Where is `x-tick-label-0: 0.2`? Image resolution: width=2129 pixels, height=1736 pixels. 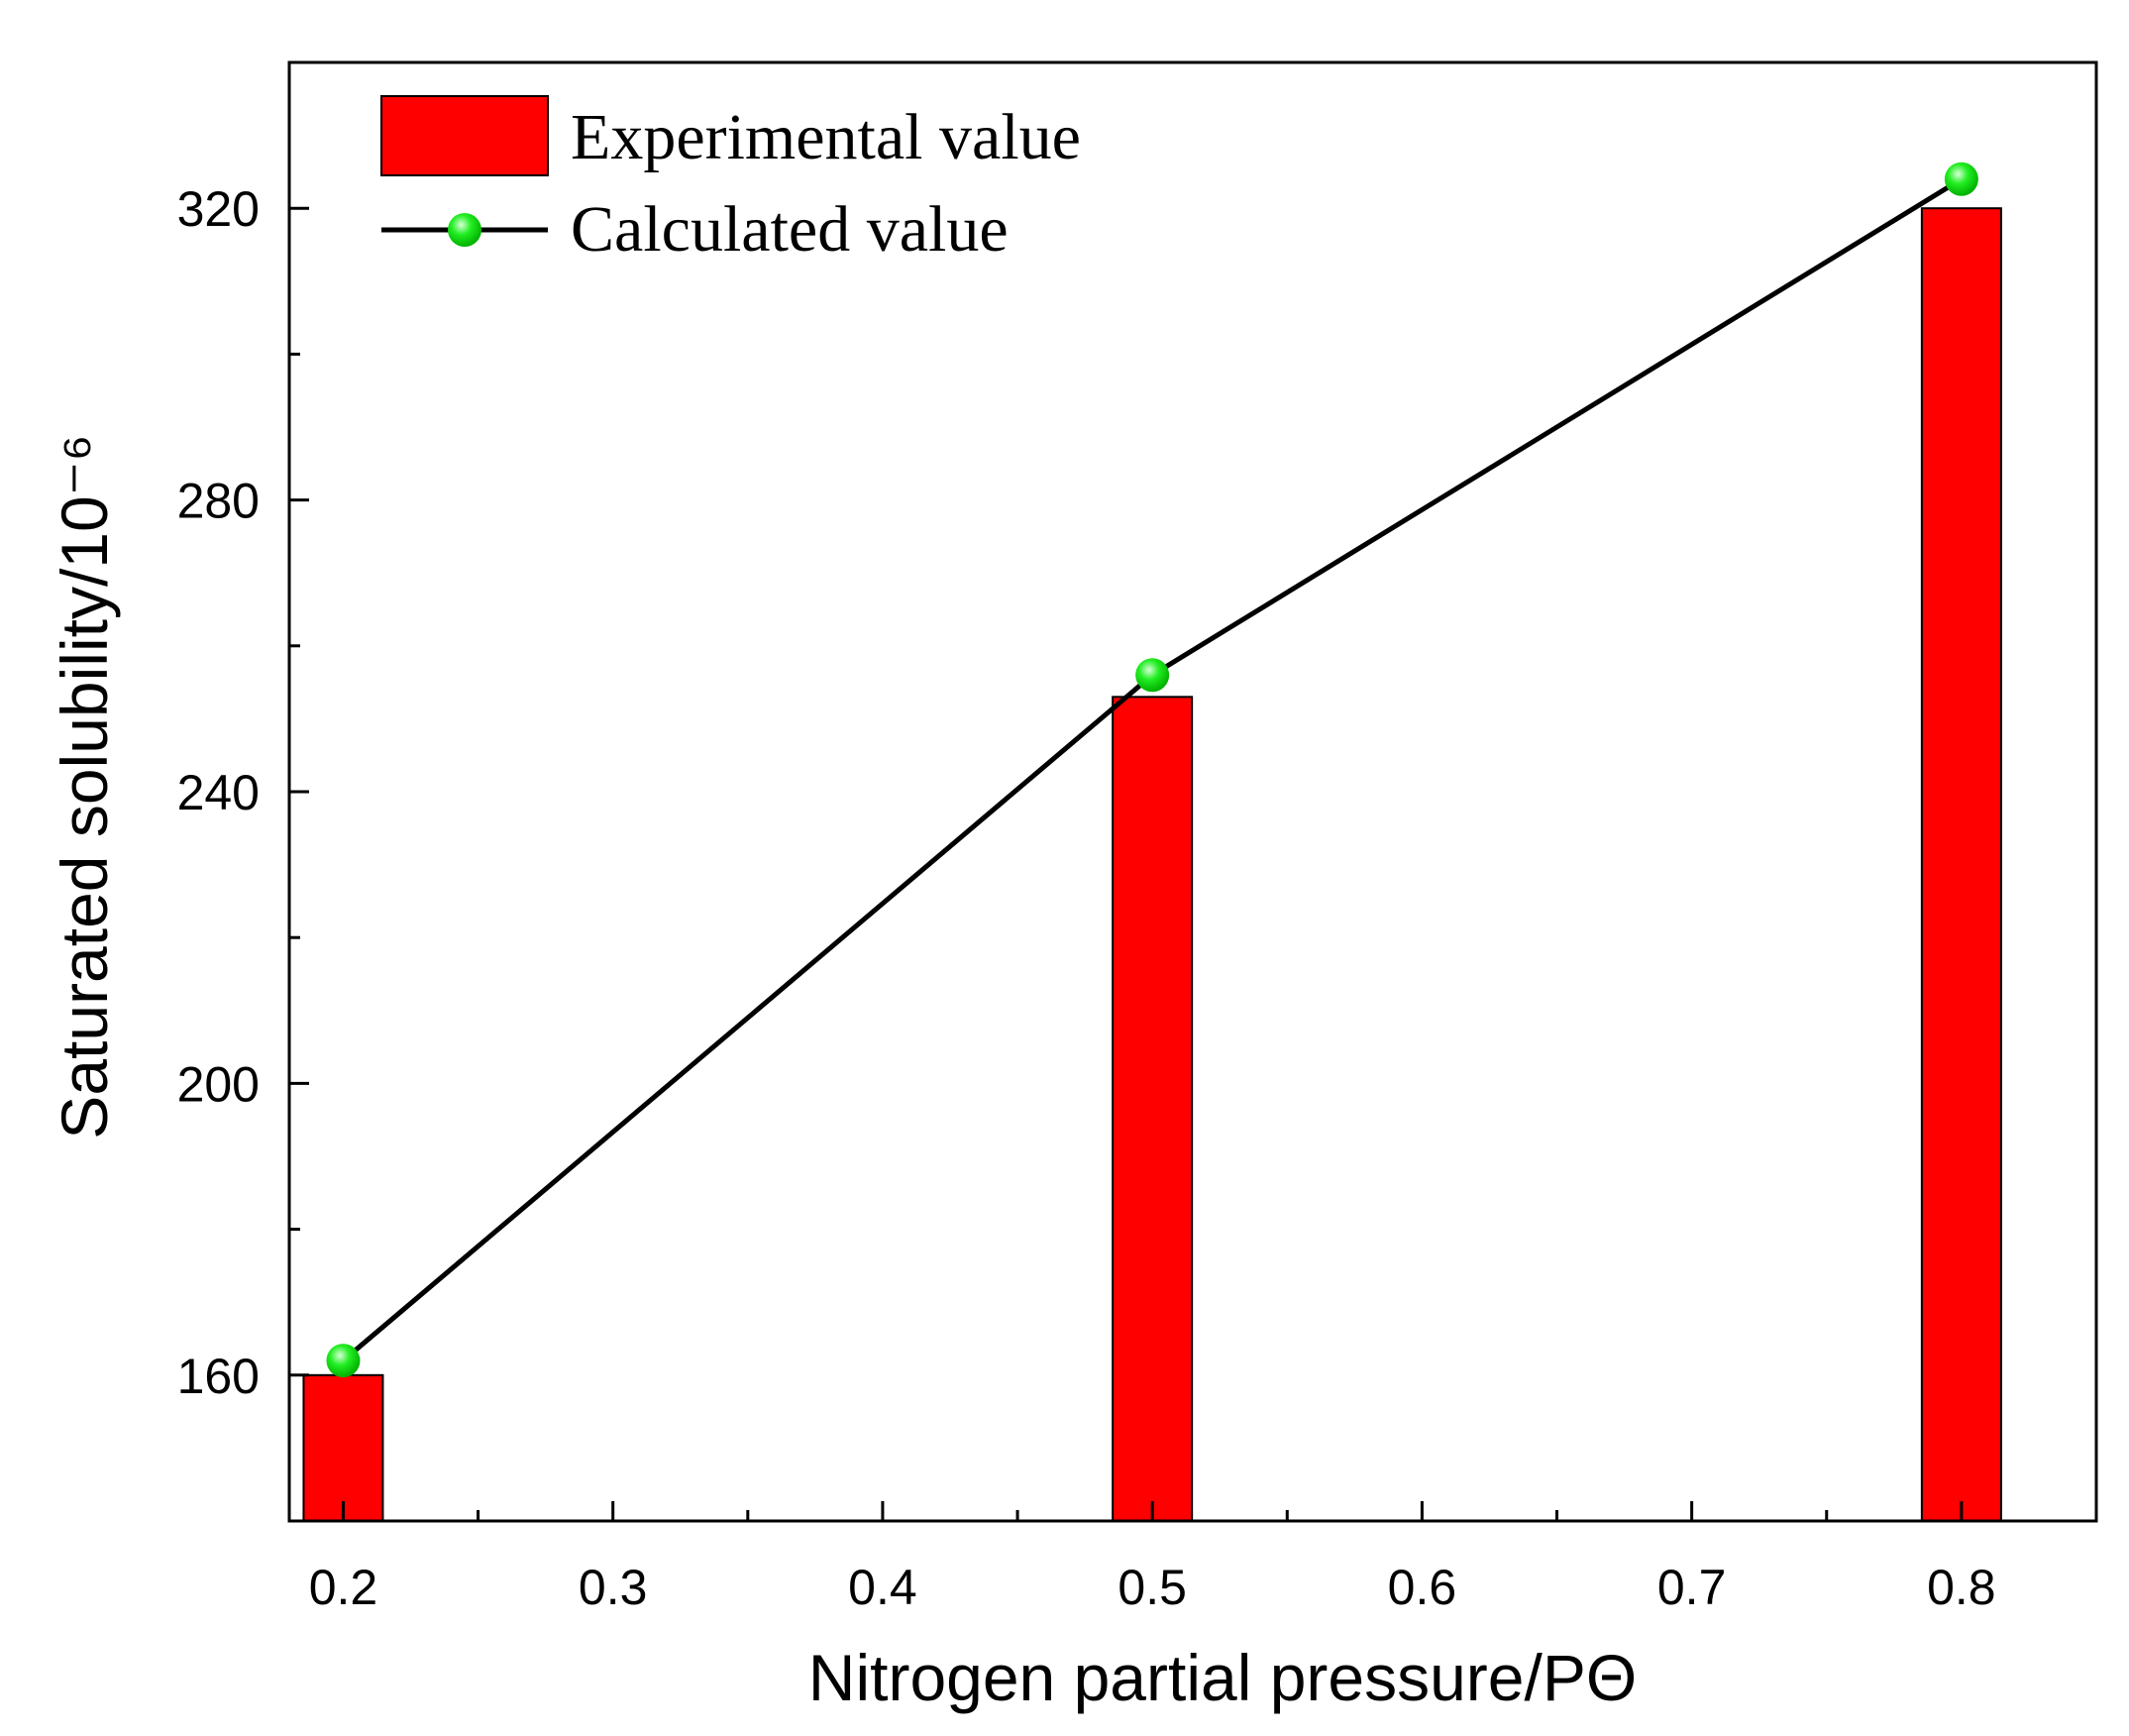
x-tick-label-0: 0.2 is located at coordinates (343, 1587).